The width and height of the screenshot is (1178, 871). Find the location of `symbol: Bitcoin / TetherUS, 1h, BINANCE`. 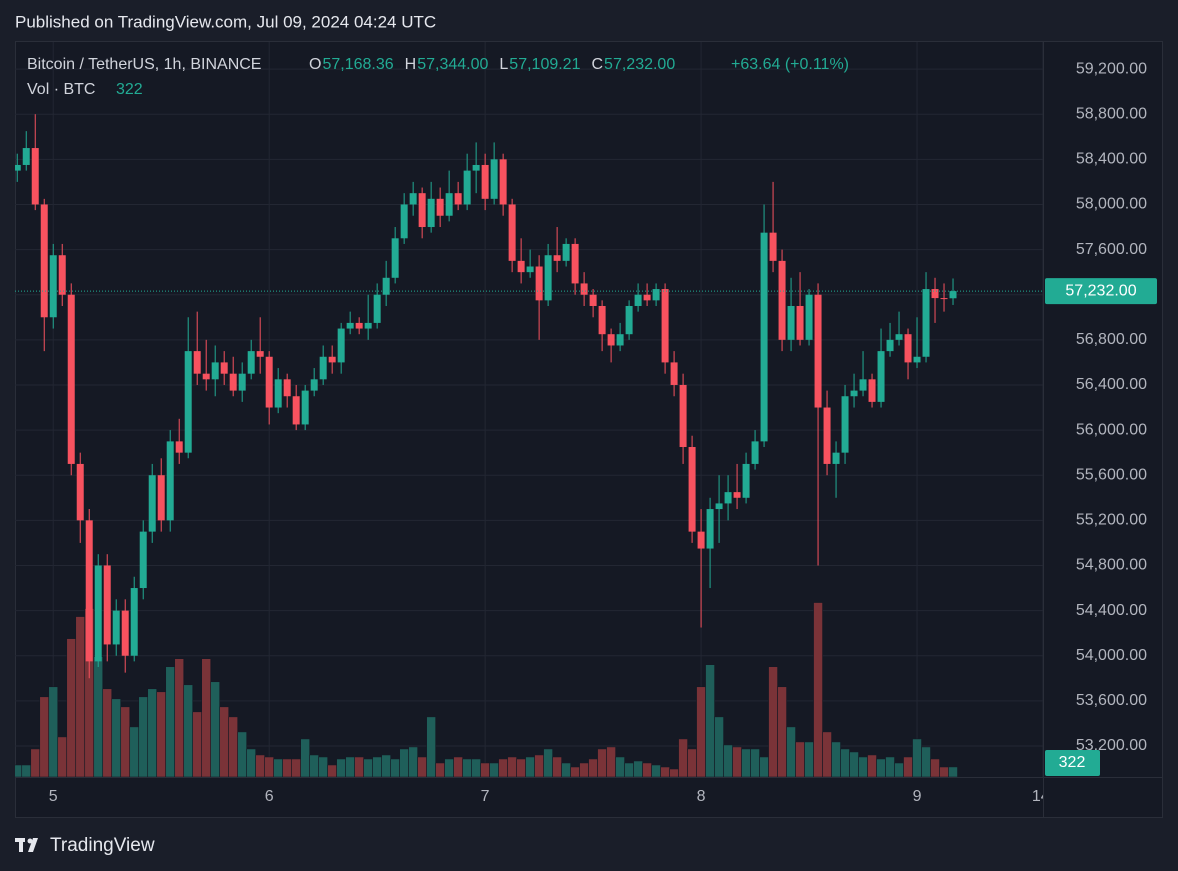

symbol: Bitcoin / TetherUS, 1h, BINANCE is located at coordinates (144, 64).